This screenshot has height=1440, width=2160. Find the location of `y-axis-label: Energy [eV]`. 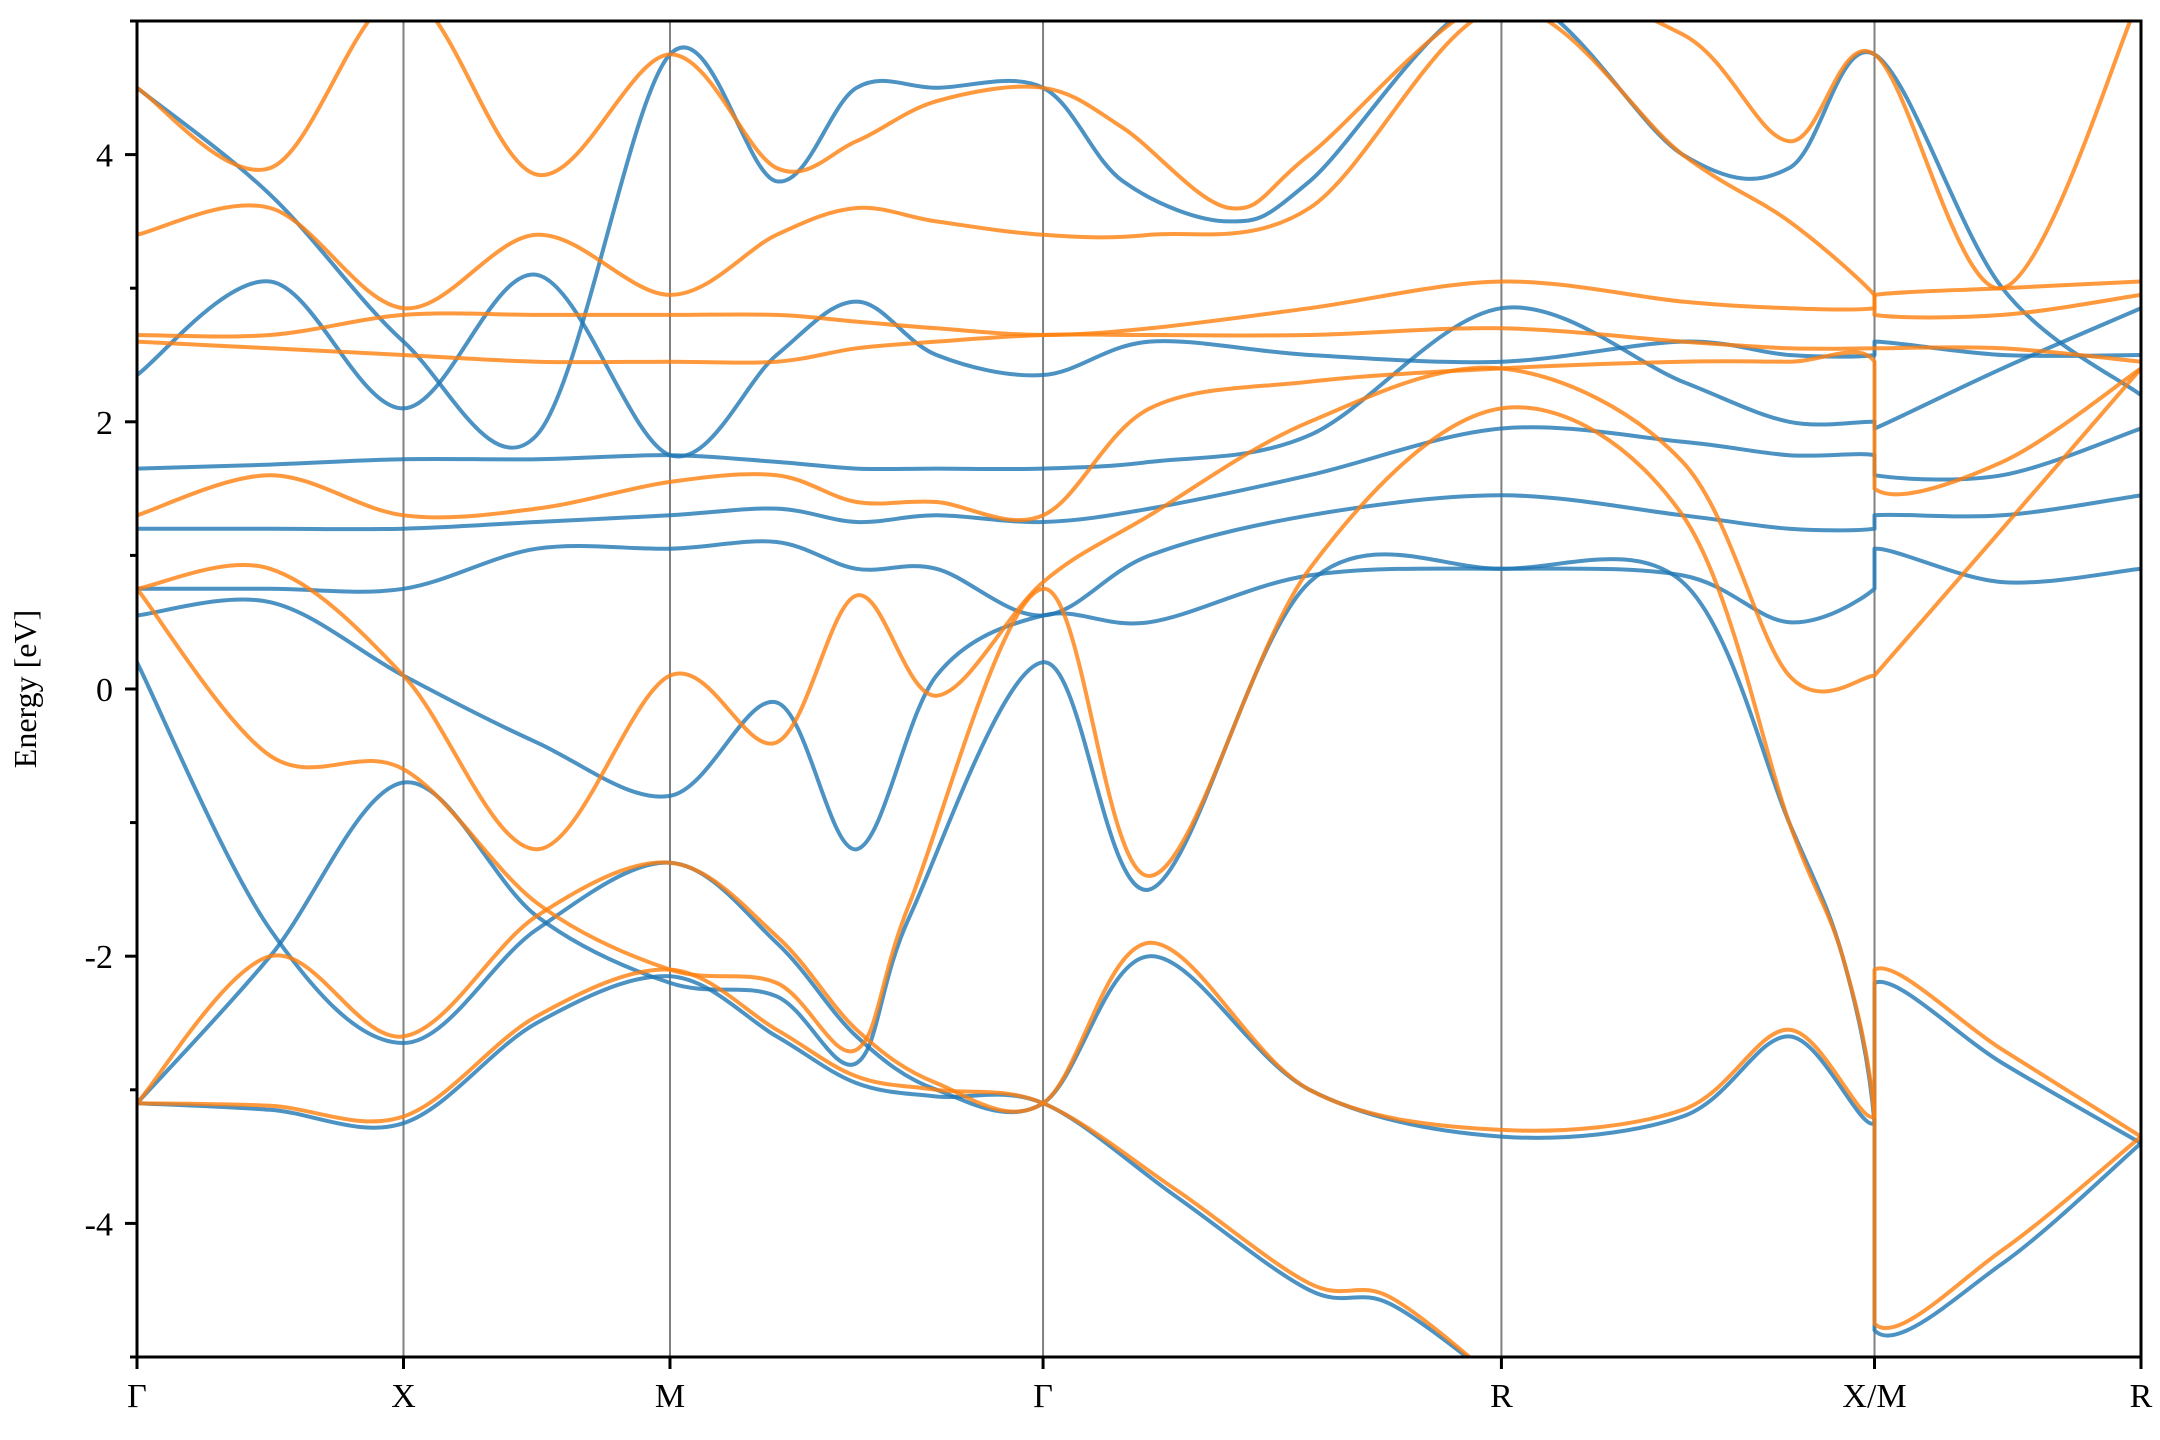

y-axis-label: Energy [eV] is located at coordinates (25, 689).